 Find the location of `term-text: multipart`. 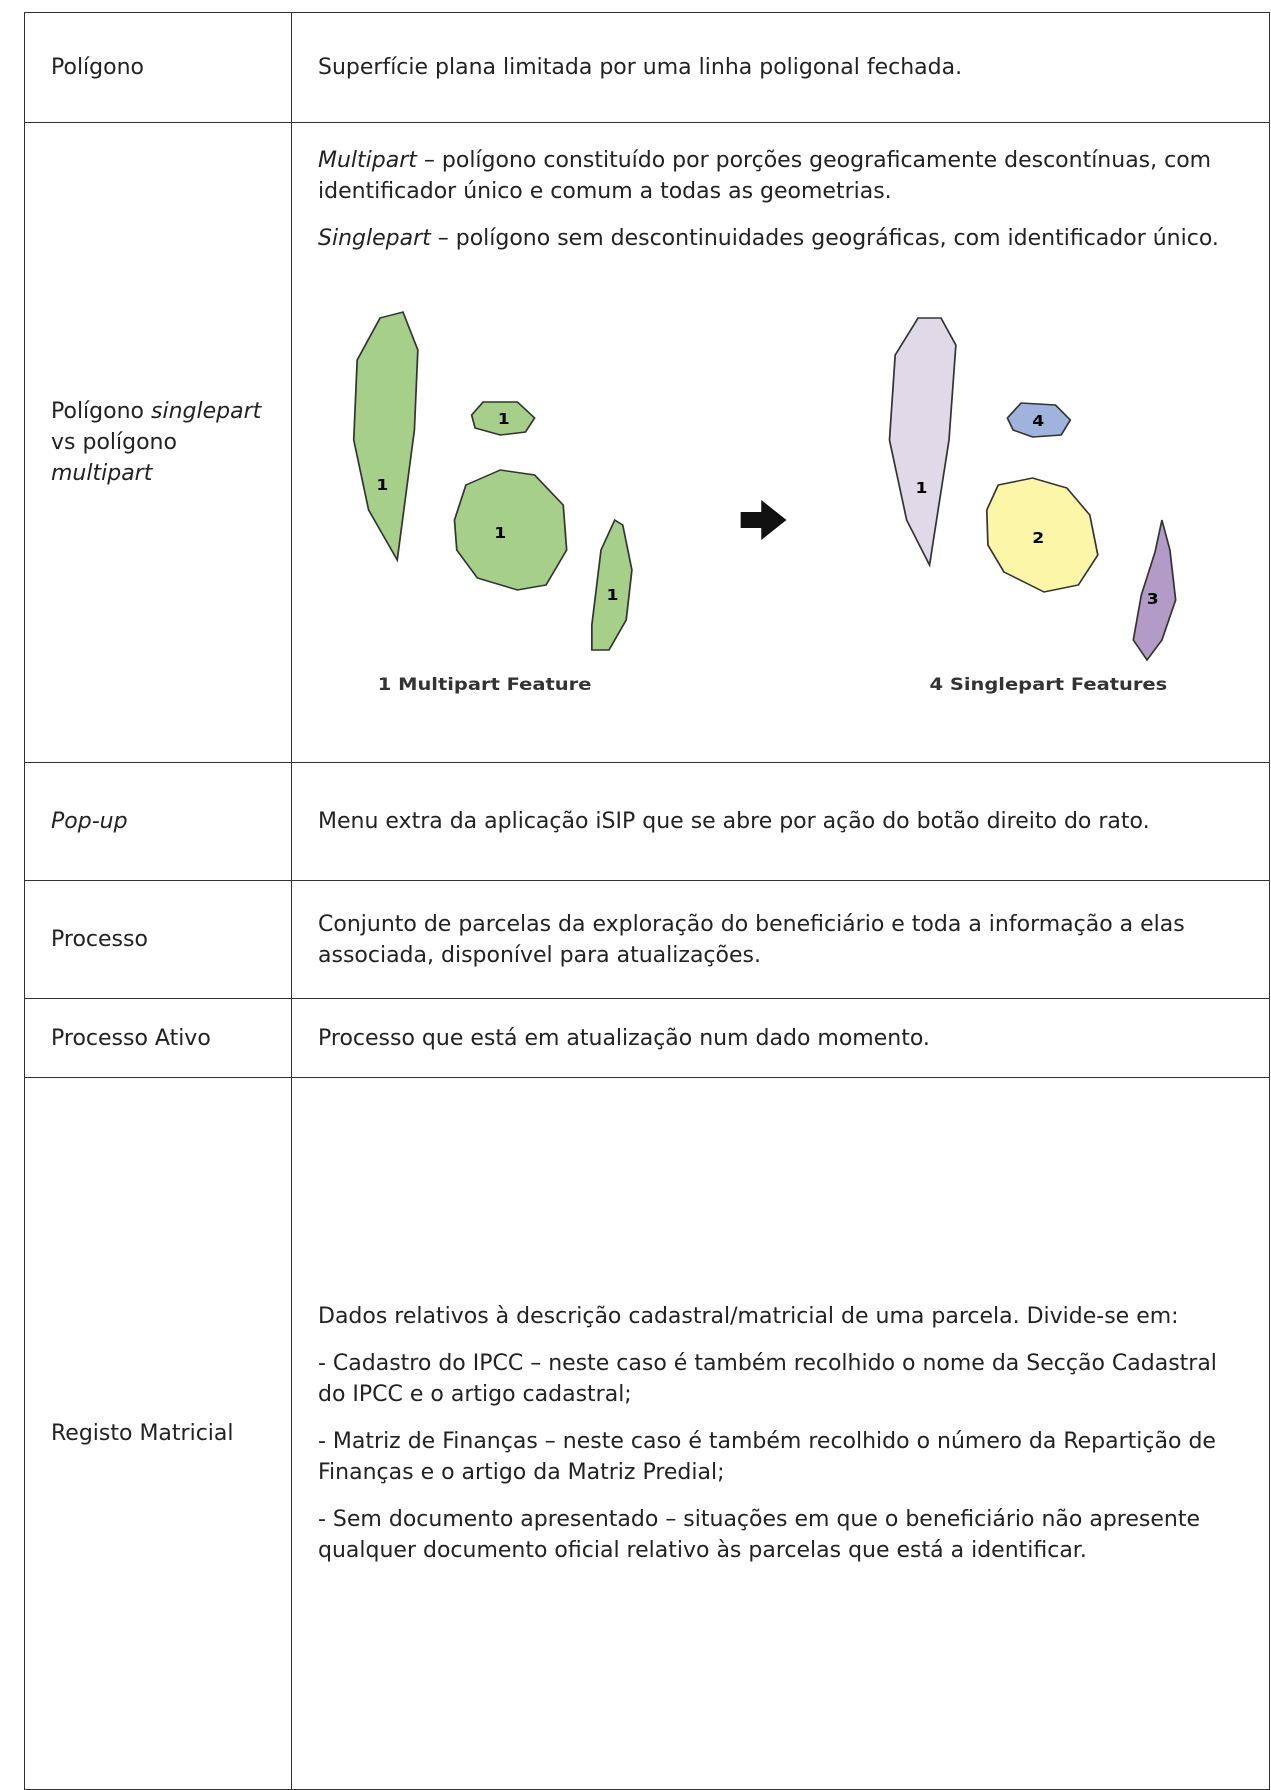

term-text: multipart is located at coordinates (102, 473).